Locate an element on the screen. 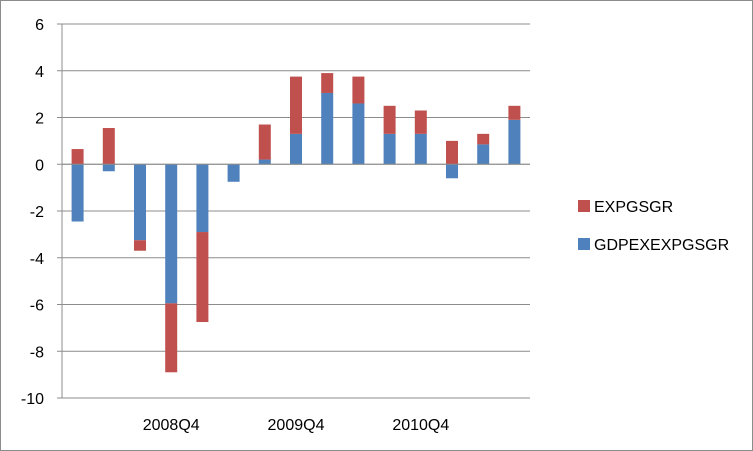 Image resolution: width=753 pixels, height=451 pixels. y-tick-label: -2 is located at coordinates (37, 212).